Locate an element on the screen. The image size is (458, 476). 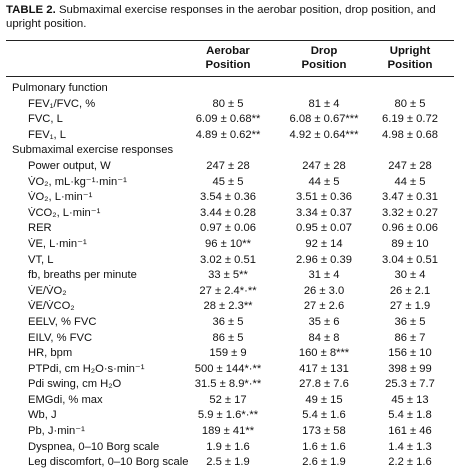
row-label: V̇O₂, L·min⁻¹ is located at coordinates (60, 197).